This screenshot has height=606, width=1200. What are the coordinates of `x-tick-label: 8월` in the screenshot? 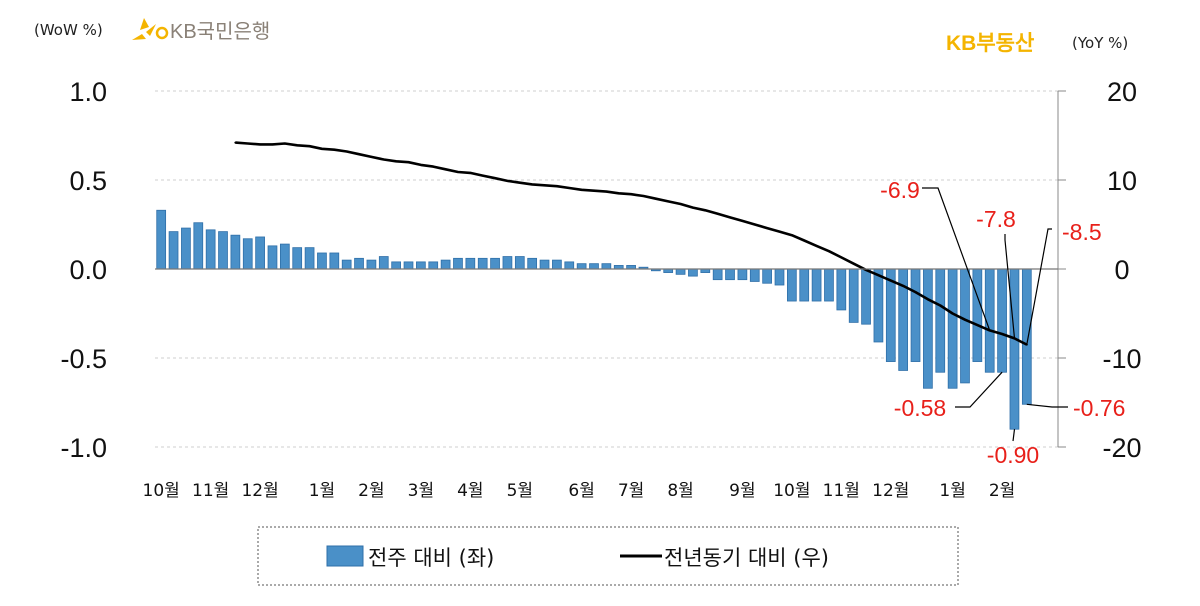 It's located at (680, 491).